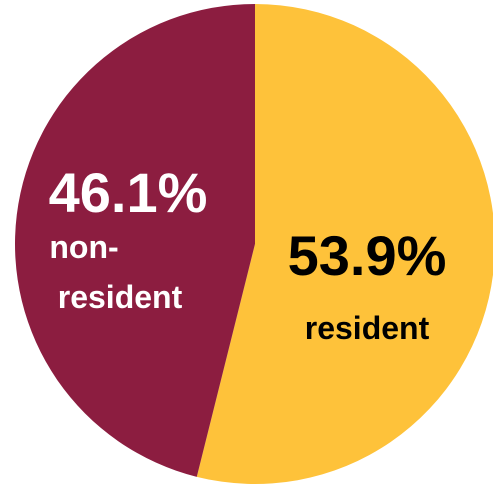 This screenshot has height=489, width=493. What do you see at coordinates (120, 297) in the screenshot?
I see `slice-label-nonresident-line2: resident` at bounding box center [120, 297].